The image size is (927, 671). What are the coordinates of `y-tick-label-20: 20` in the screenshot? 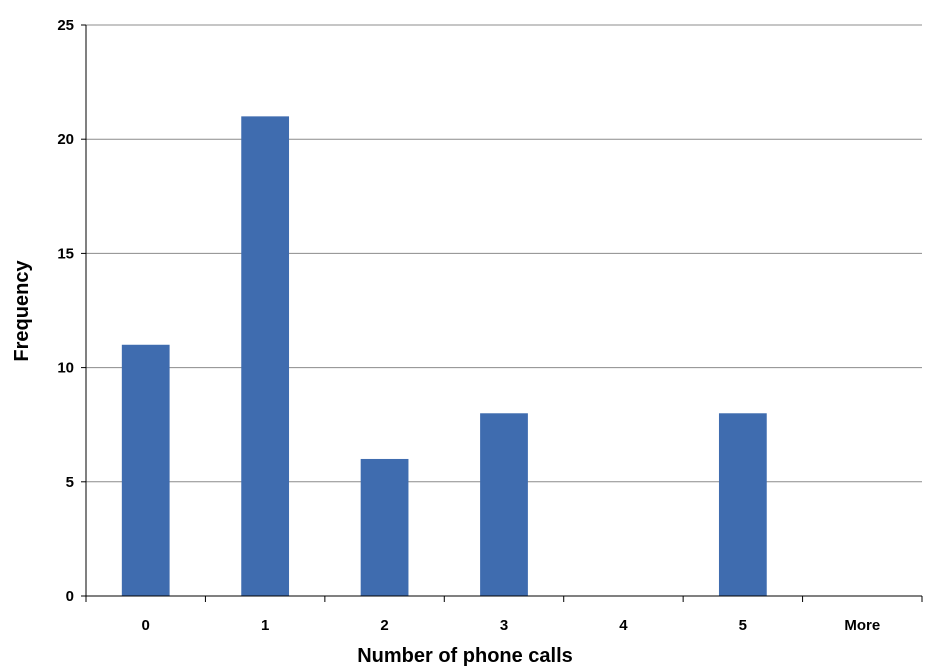 It's located at (65, 139).